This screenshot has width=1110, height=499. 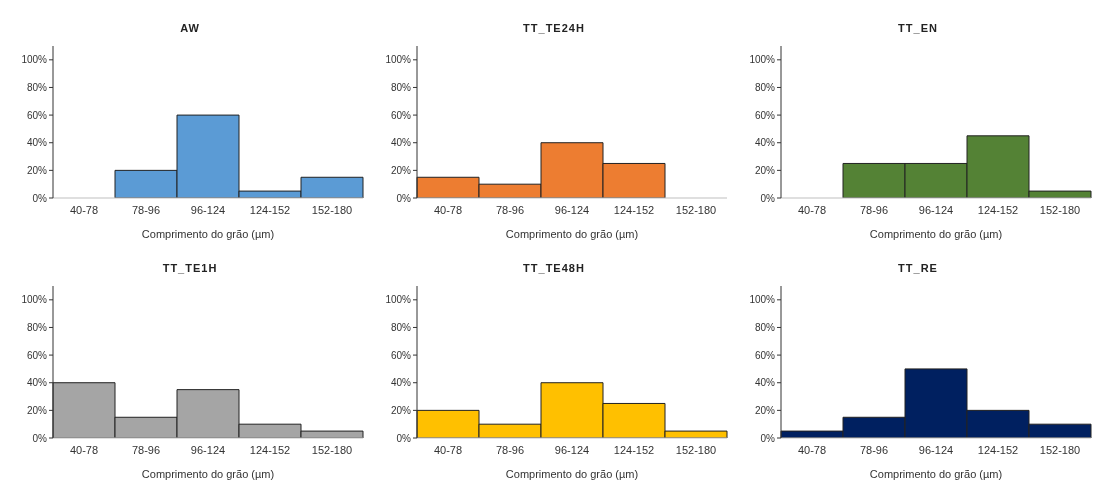 I want to click on chart-title: TT_EN, so click(x=918, y=28).